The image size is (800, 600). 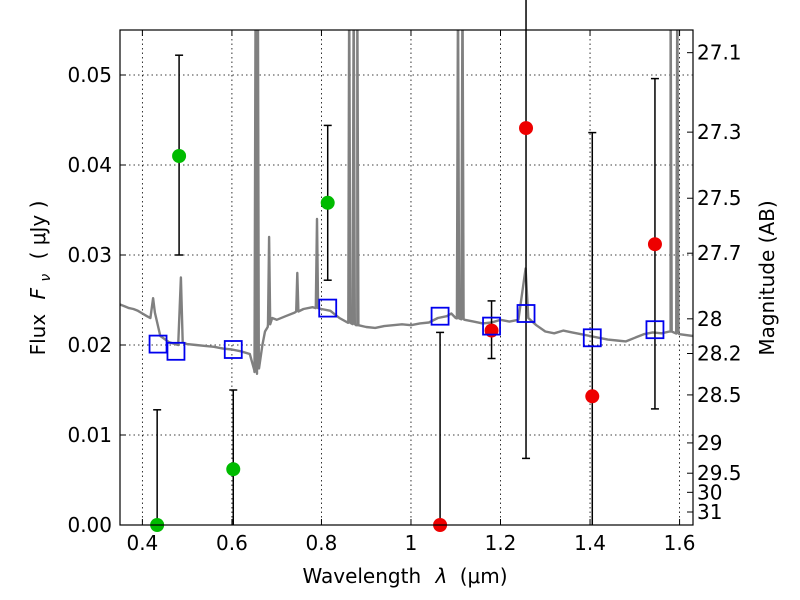 What do you see at coordinates (501, 543) in the screenshot?
I see `x-tick-label: 1.2` at bounding box center [501, 543].